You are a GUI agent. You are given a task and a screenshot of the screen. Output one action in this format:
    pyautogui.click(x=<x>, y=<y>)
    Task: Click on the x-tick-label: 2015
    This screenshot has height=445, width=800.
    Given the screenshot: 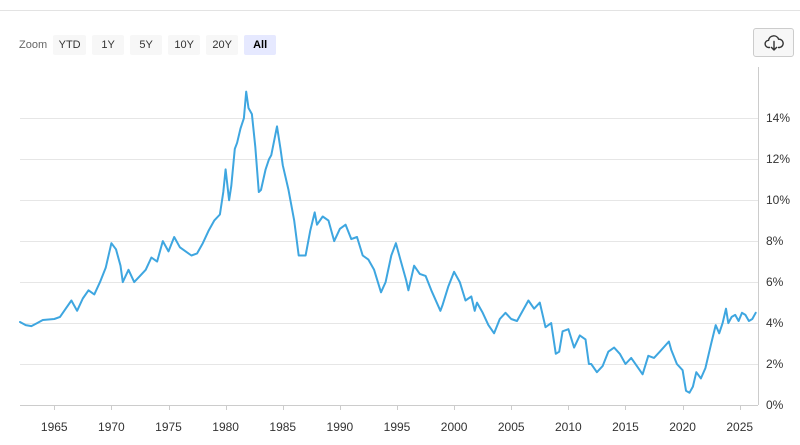 What is the action you would take?
    pyautogui.click(x=625, y=427)
    